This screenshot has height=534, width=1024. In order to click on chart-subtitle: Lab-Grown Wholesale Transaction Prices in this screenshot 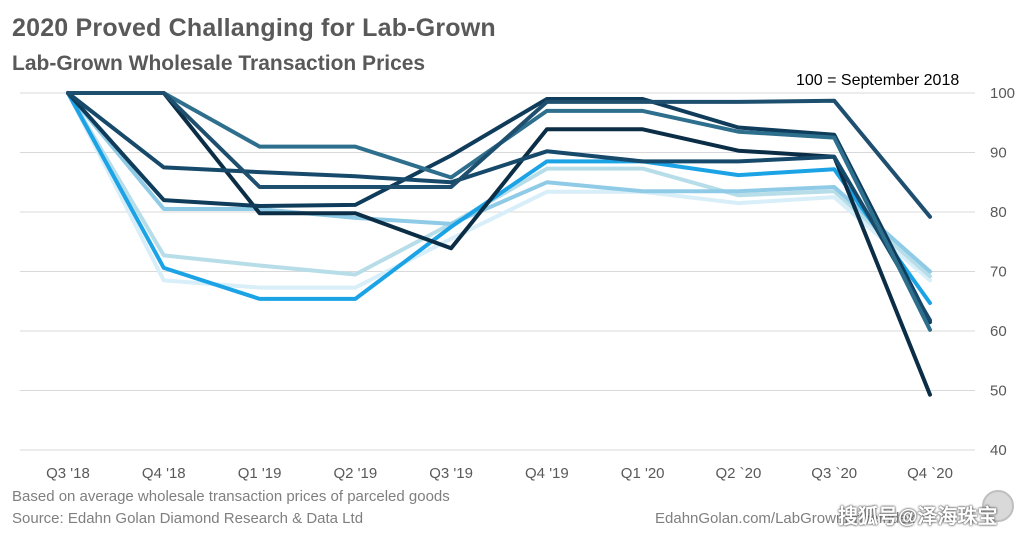, I will do `click(219, 63)`.